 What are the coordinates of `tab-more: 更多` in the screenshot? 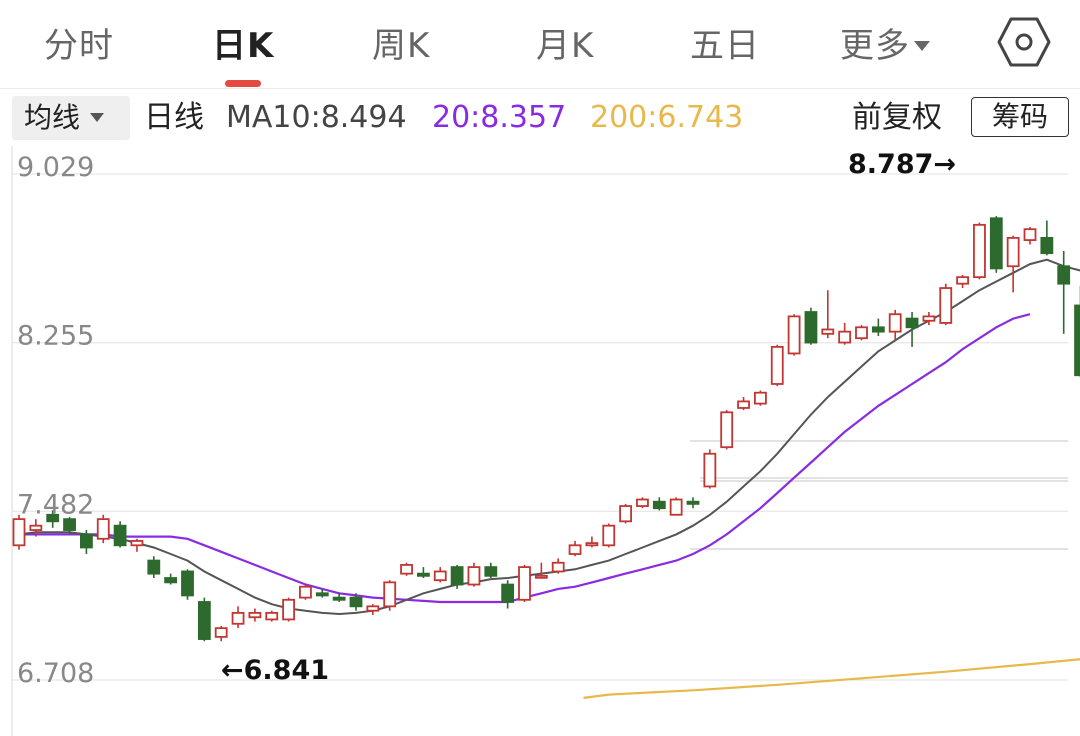 It's located at (885, 42).